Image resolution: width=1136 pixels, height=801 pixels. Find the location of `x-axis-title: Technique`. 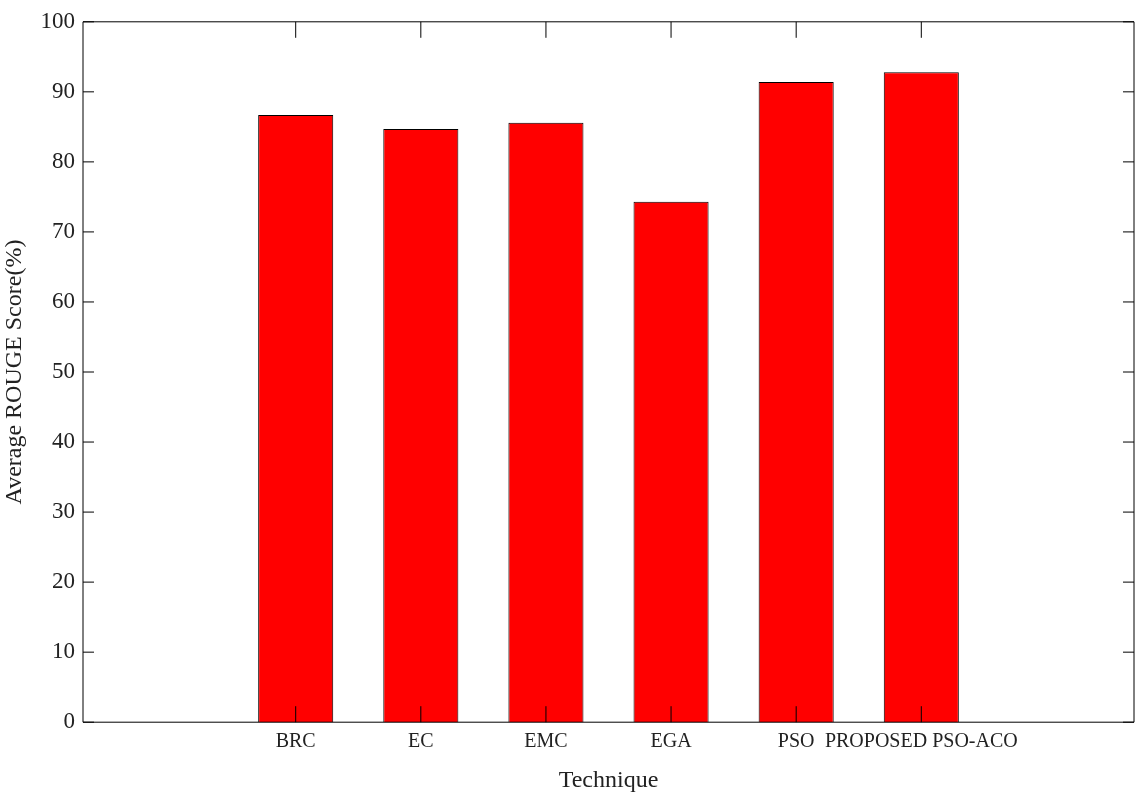

x-axis-title: Technique is located at coordinates (608, 778).